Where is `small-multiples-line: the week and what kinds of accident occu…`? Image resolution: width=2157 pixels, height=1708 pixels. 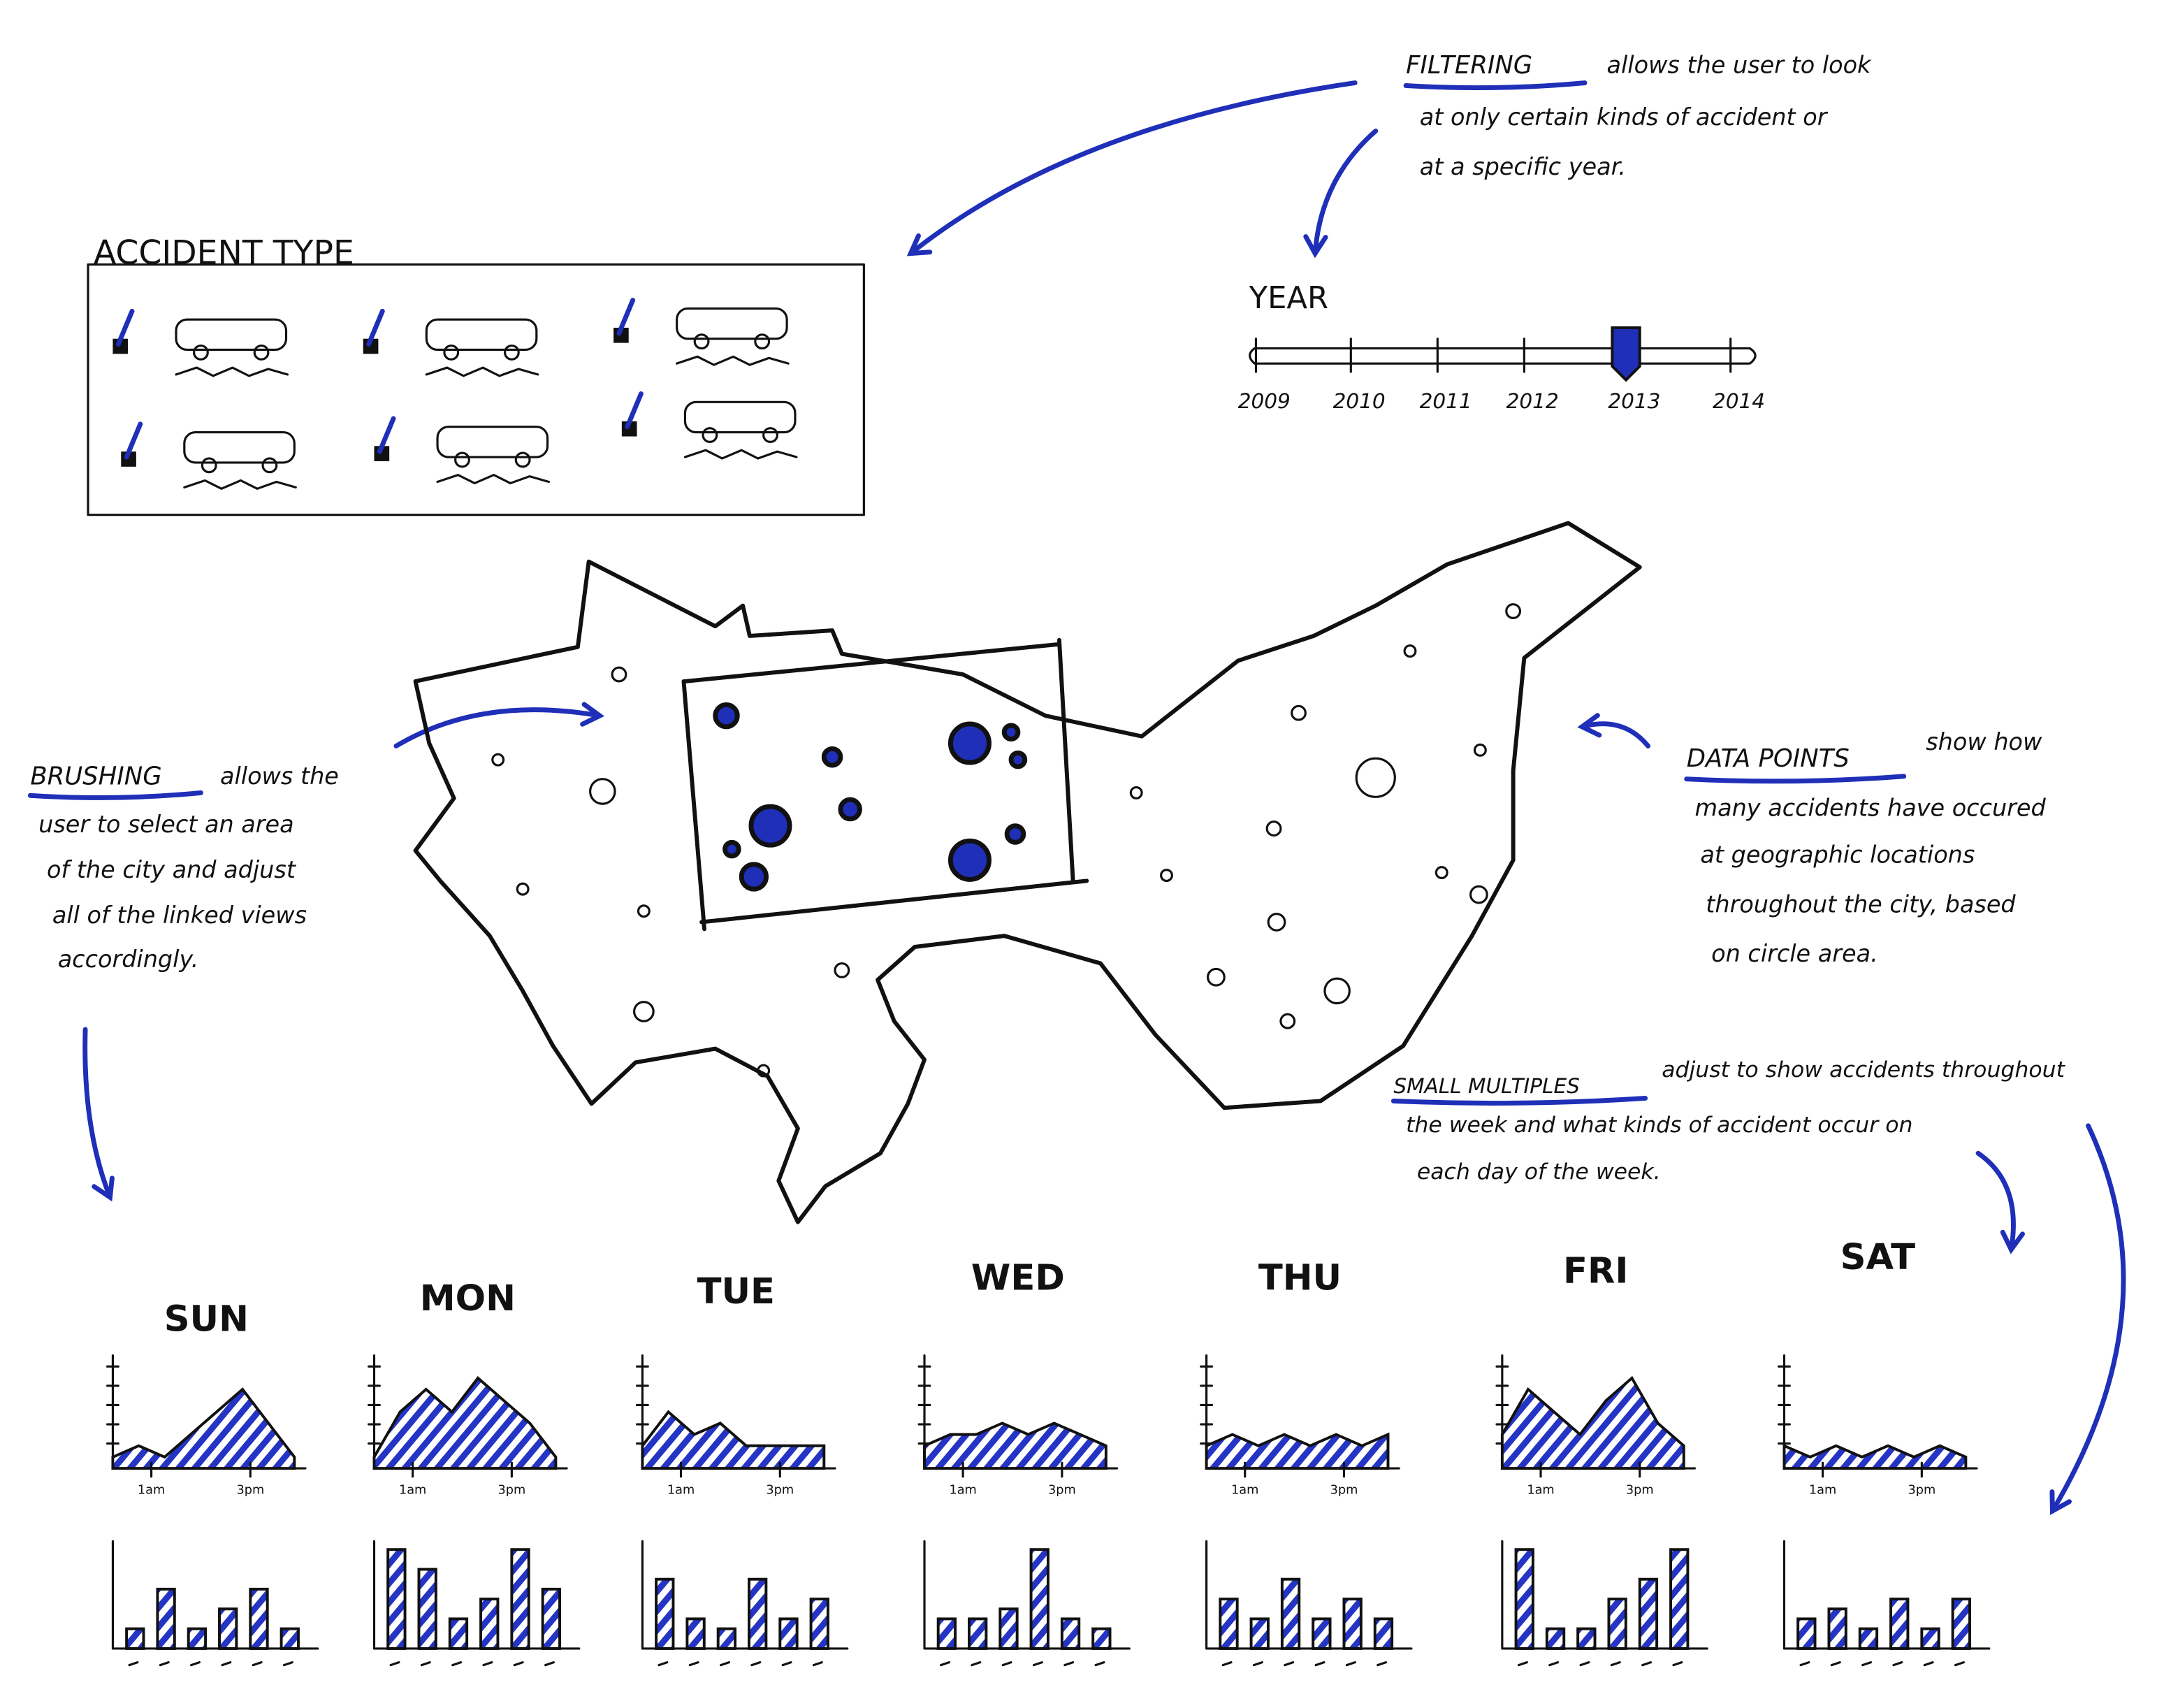 small-multiples-line: the week and what kinds of accident occu… is located at coordinates (1659, 1125).